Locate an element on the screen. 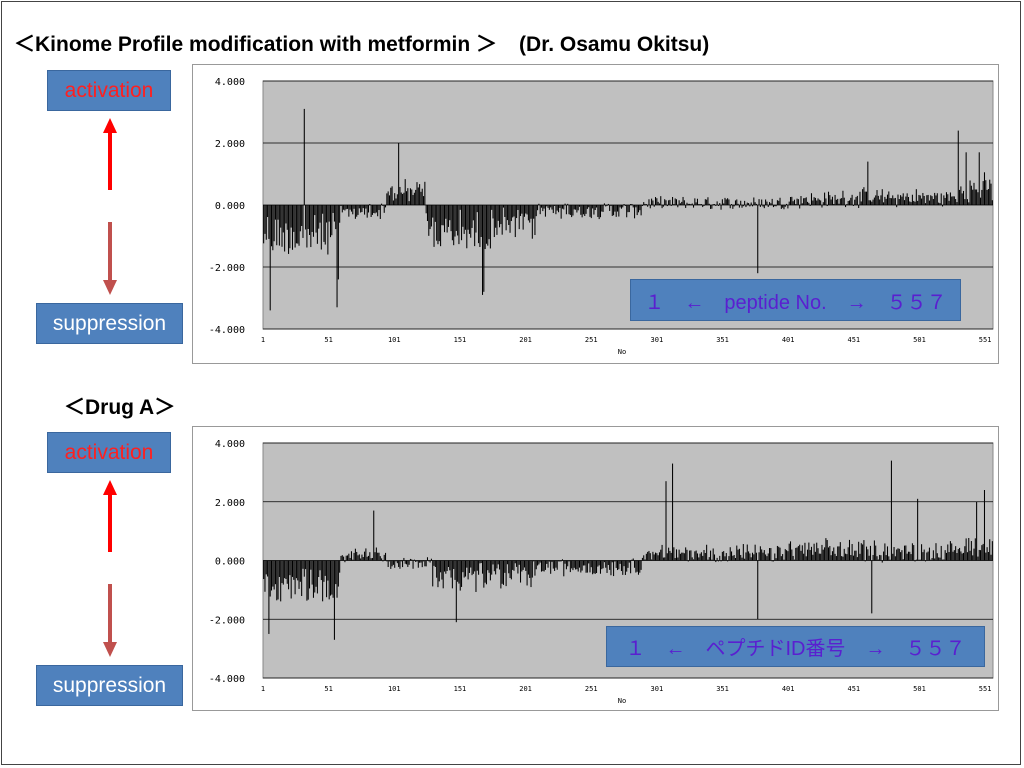 This screenshot has height=768, width=1024. x-tick-label: 551 is located at coordinates (985, 689).